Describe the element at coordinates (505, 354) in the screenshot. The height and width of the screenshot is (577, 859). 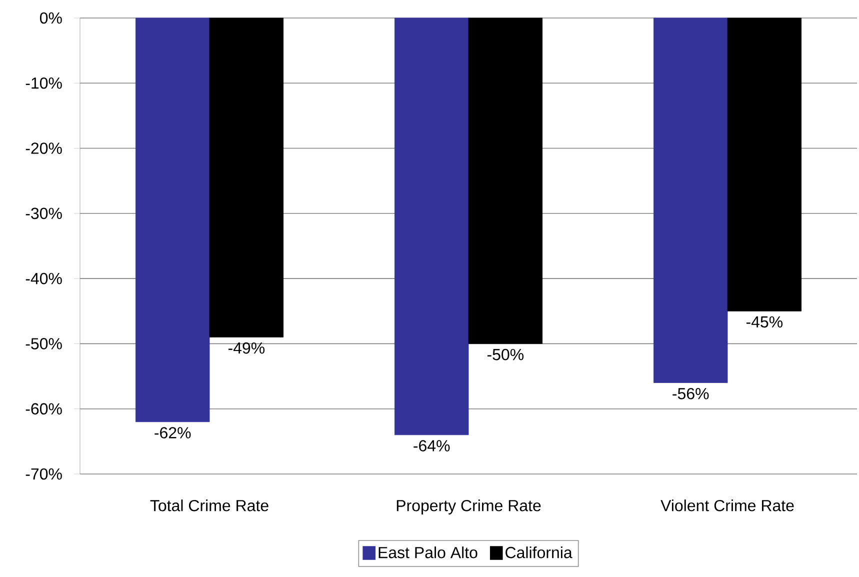
I see `data-label: -50%` at that location.